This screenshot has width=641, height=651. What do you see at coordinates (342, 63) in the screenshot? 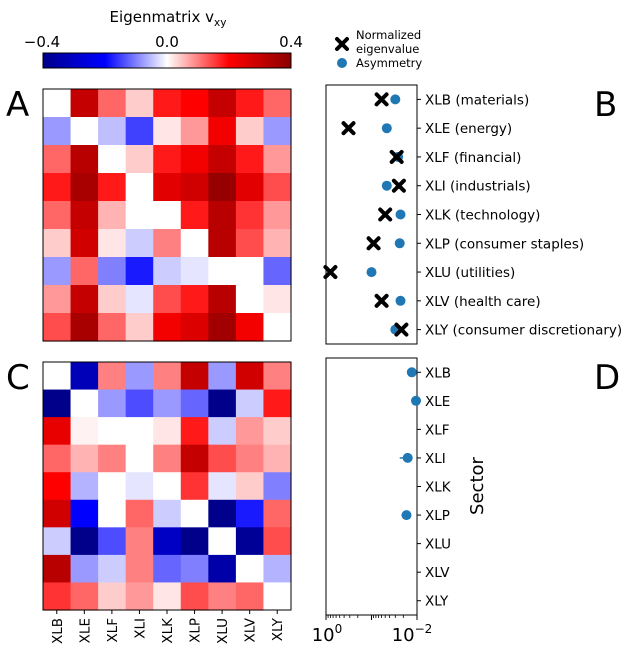
I see `legend-asymmetry-marker` at bounding box center [342, 63].